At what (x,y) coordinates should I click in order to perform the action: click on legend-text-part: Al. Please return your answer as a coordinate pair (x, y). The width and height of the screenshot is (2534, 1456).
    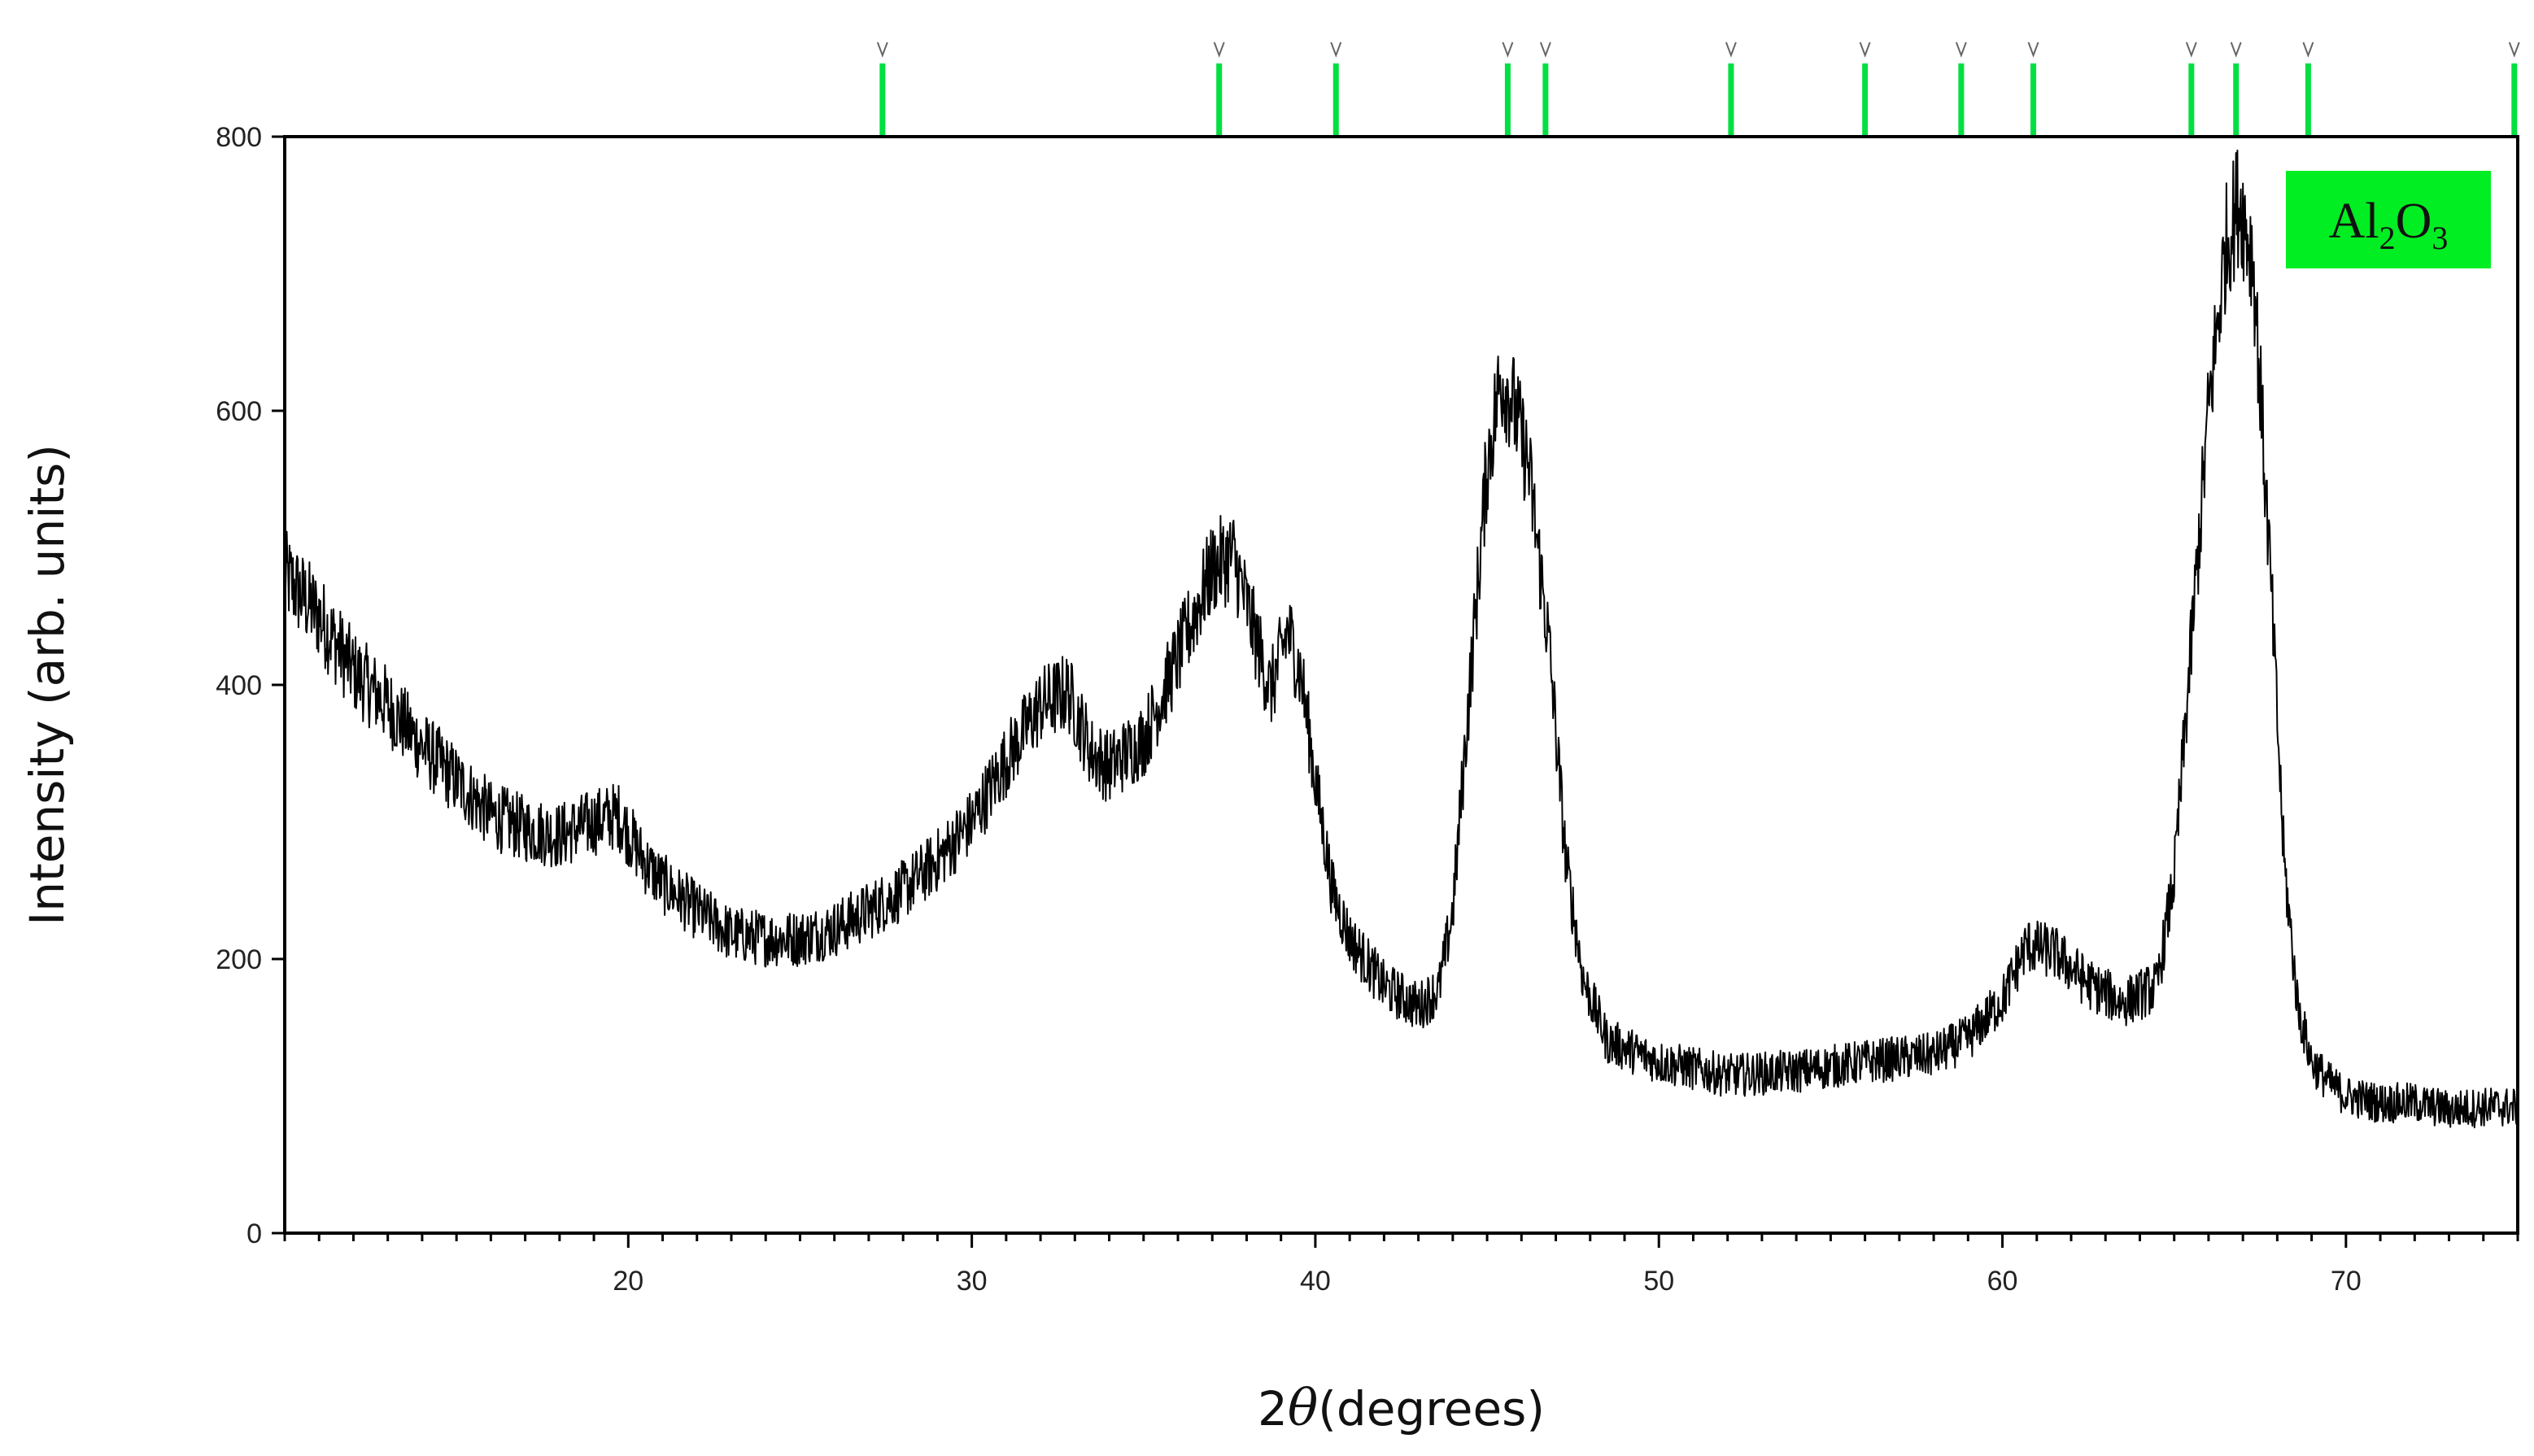
    Looking at the image, I should click on (2354, 222).